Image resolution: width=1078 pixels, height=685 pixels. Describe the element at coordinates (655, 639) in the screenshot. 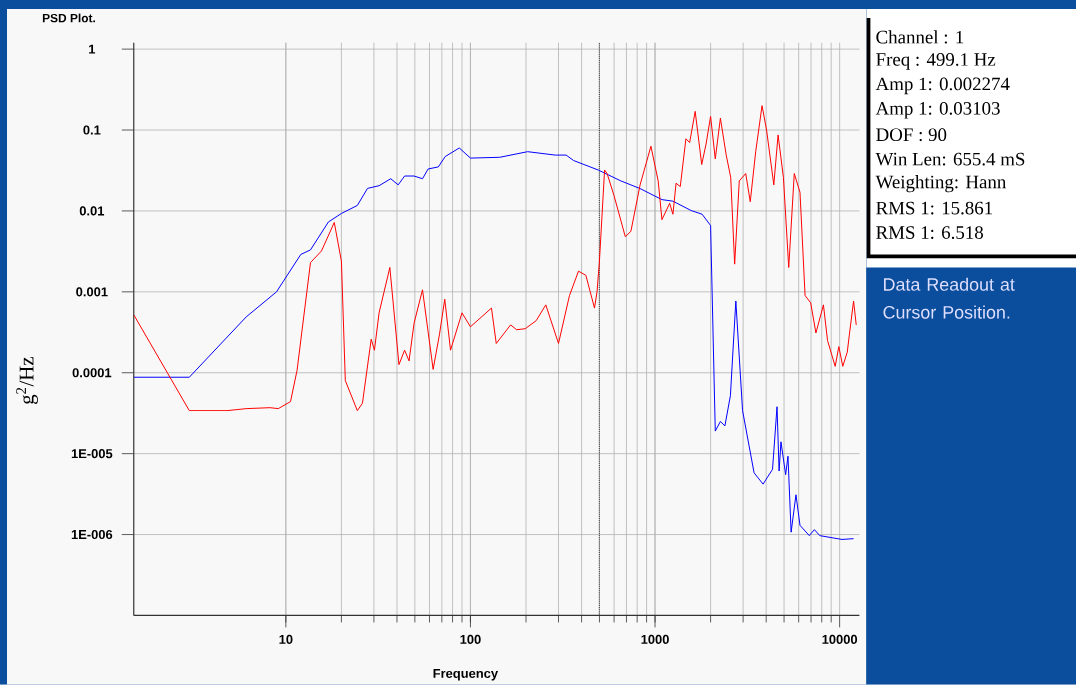

I see `x-tick-label: 1000` at that location.